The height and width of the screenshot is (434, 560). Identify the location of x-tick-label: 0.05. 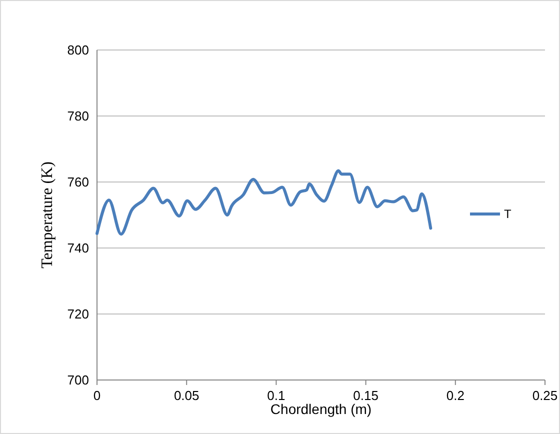
(187, 395).